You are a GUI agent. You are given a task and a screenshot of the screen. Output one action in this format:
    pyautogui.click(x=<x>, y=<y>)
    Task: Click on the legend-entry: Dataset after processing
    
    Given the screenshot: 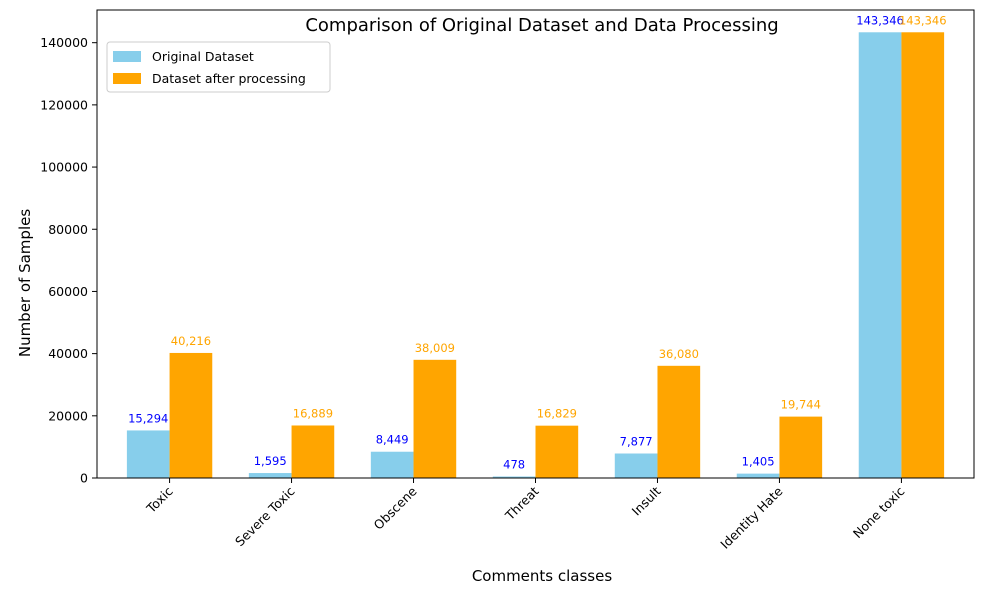 What is the action you would take?
    pyautogui.click(x=229, y=78)
    